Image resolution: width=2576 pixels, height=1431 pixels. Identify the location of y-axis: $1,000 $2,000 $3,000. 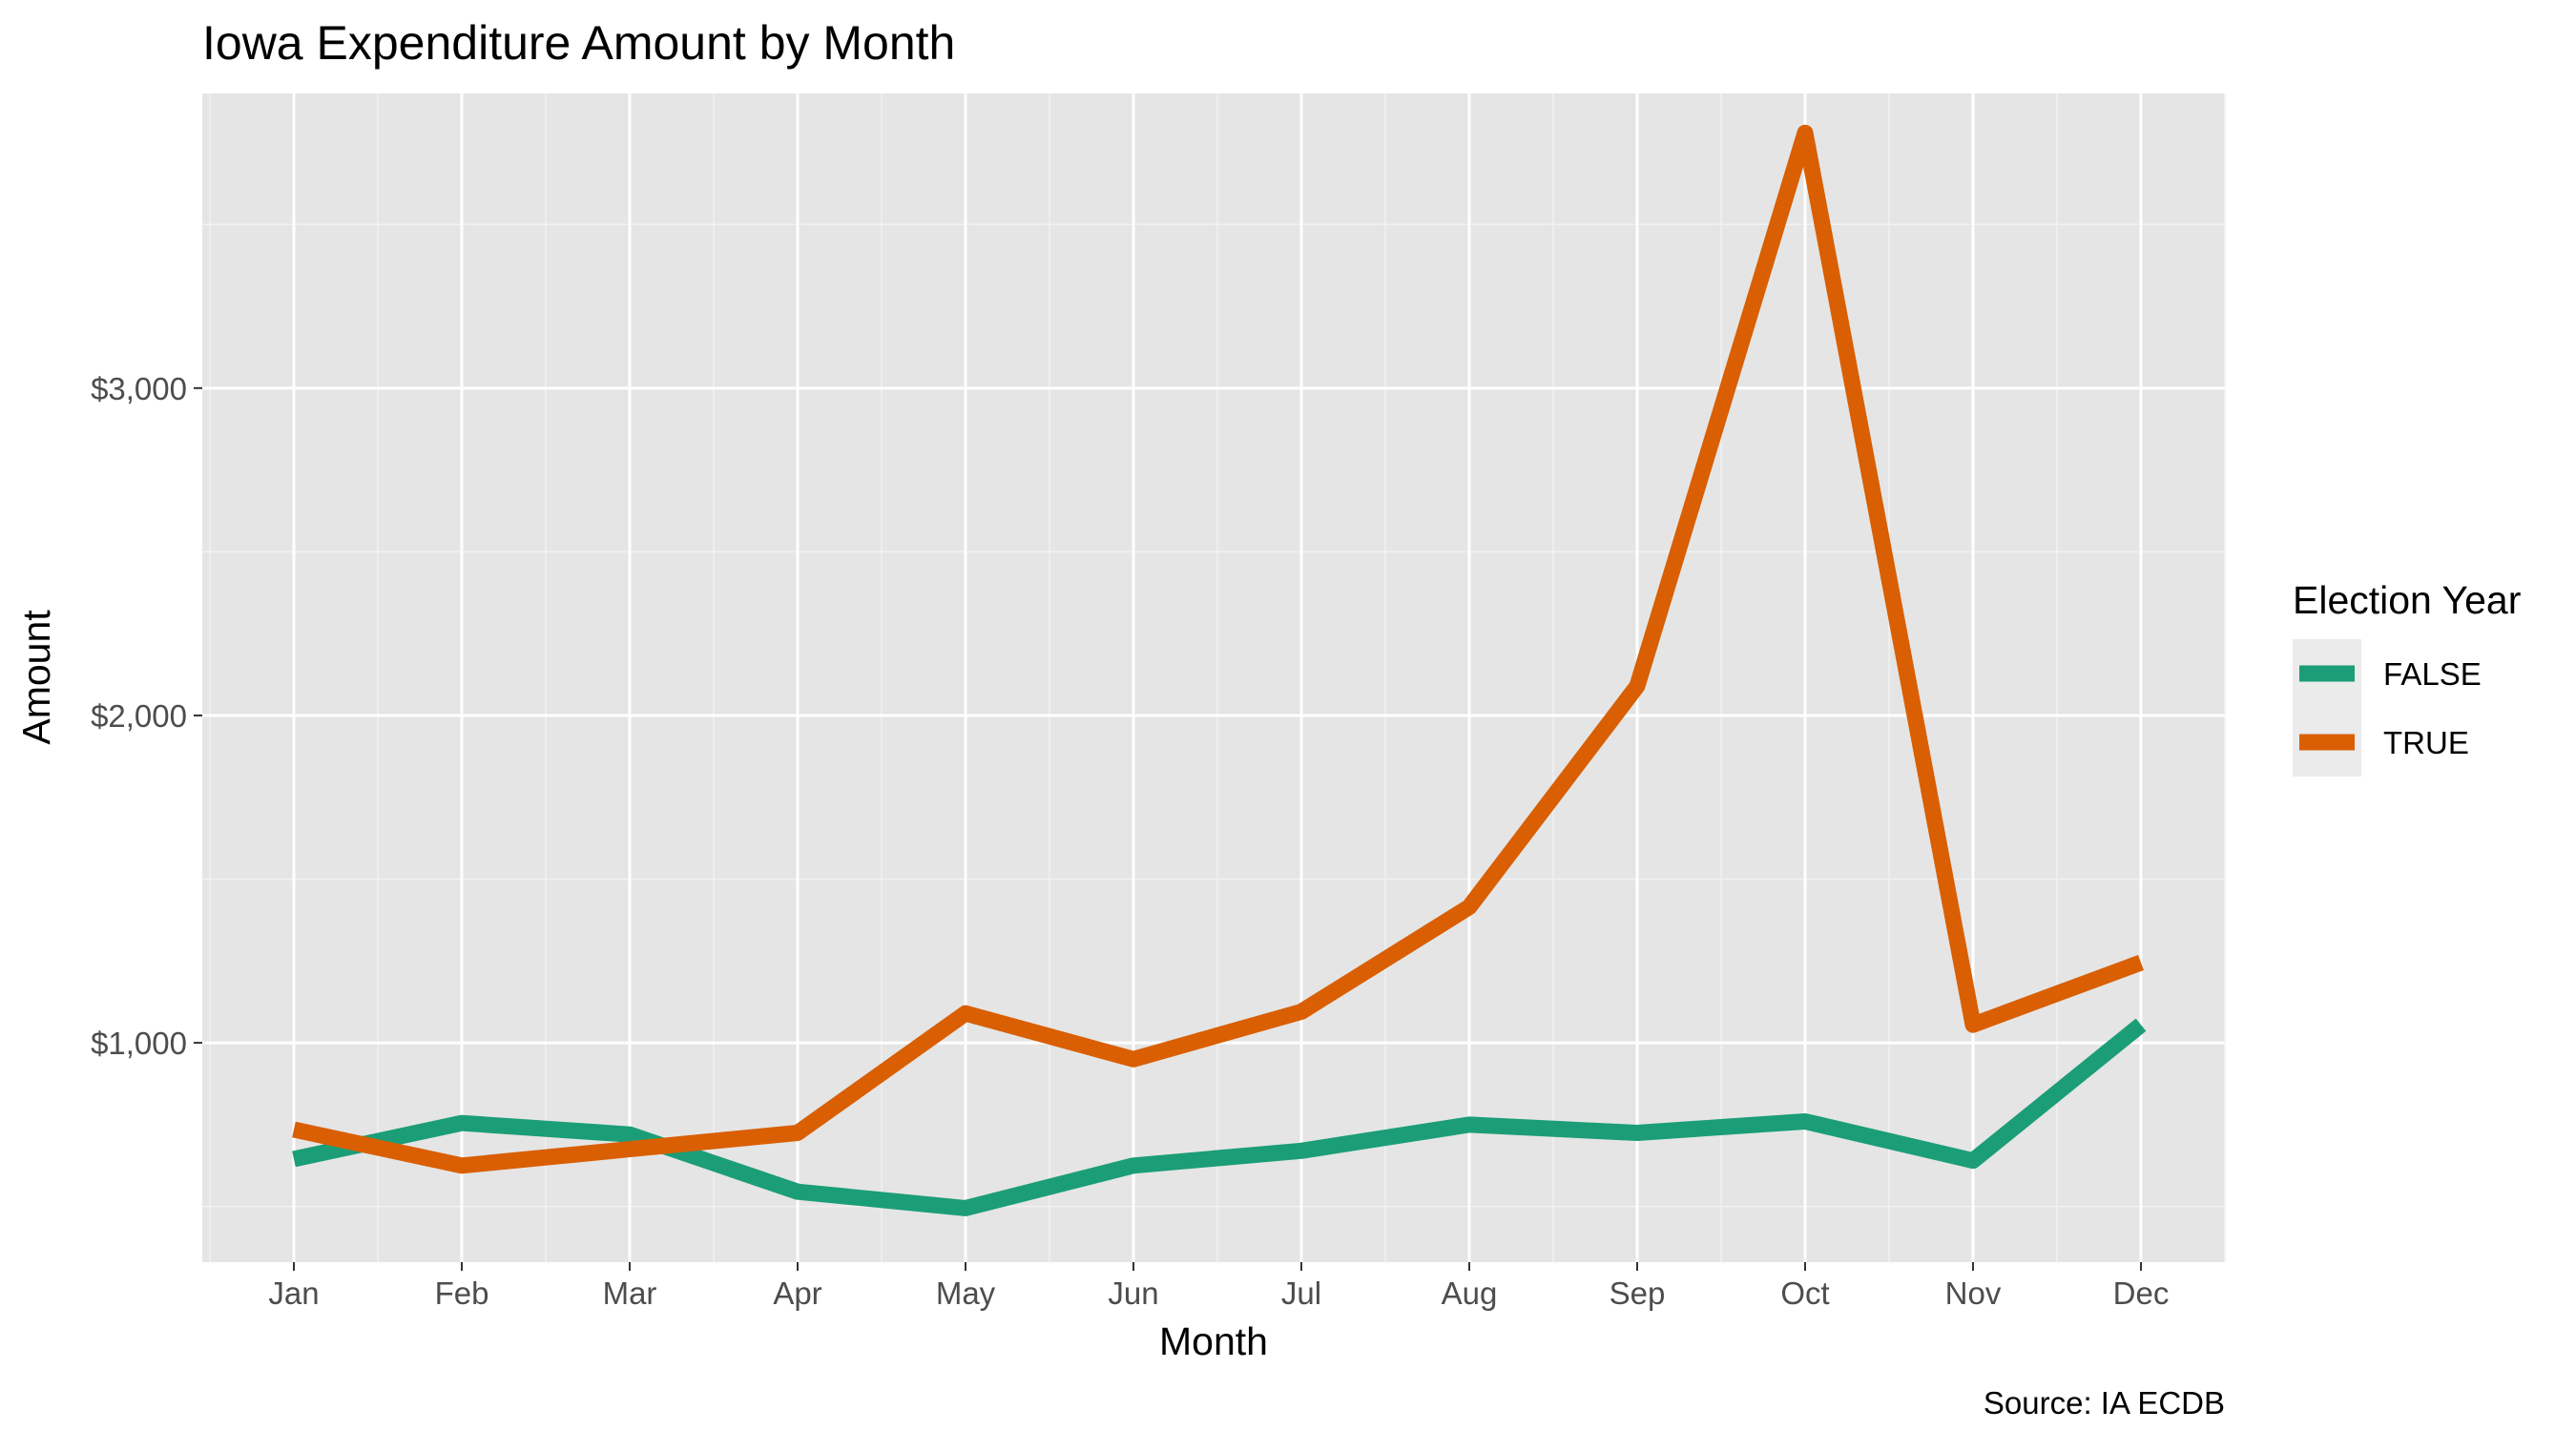
(146, 716).